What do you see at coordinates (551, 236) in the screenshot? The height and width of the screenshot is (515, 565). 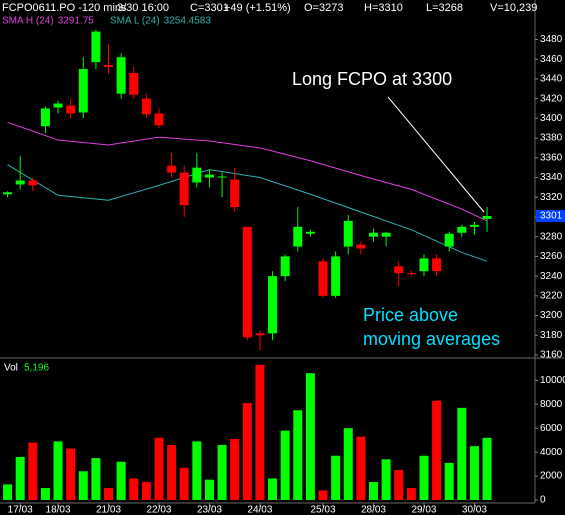 I see `y-tick-label: 3280` at bounding box center [551, 236].